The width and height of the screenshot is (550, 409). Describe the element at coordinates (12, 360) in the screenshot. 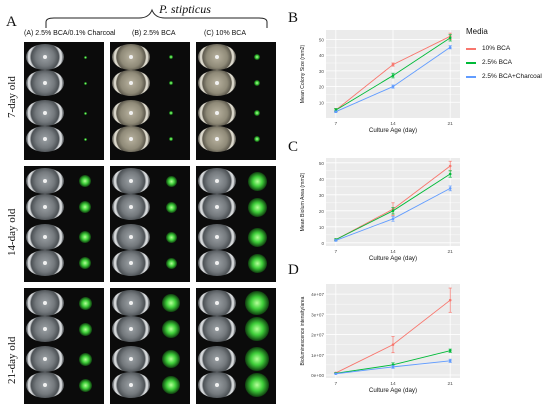

I see `row-label-21-day: 21-day old` at that location.